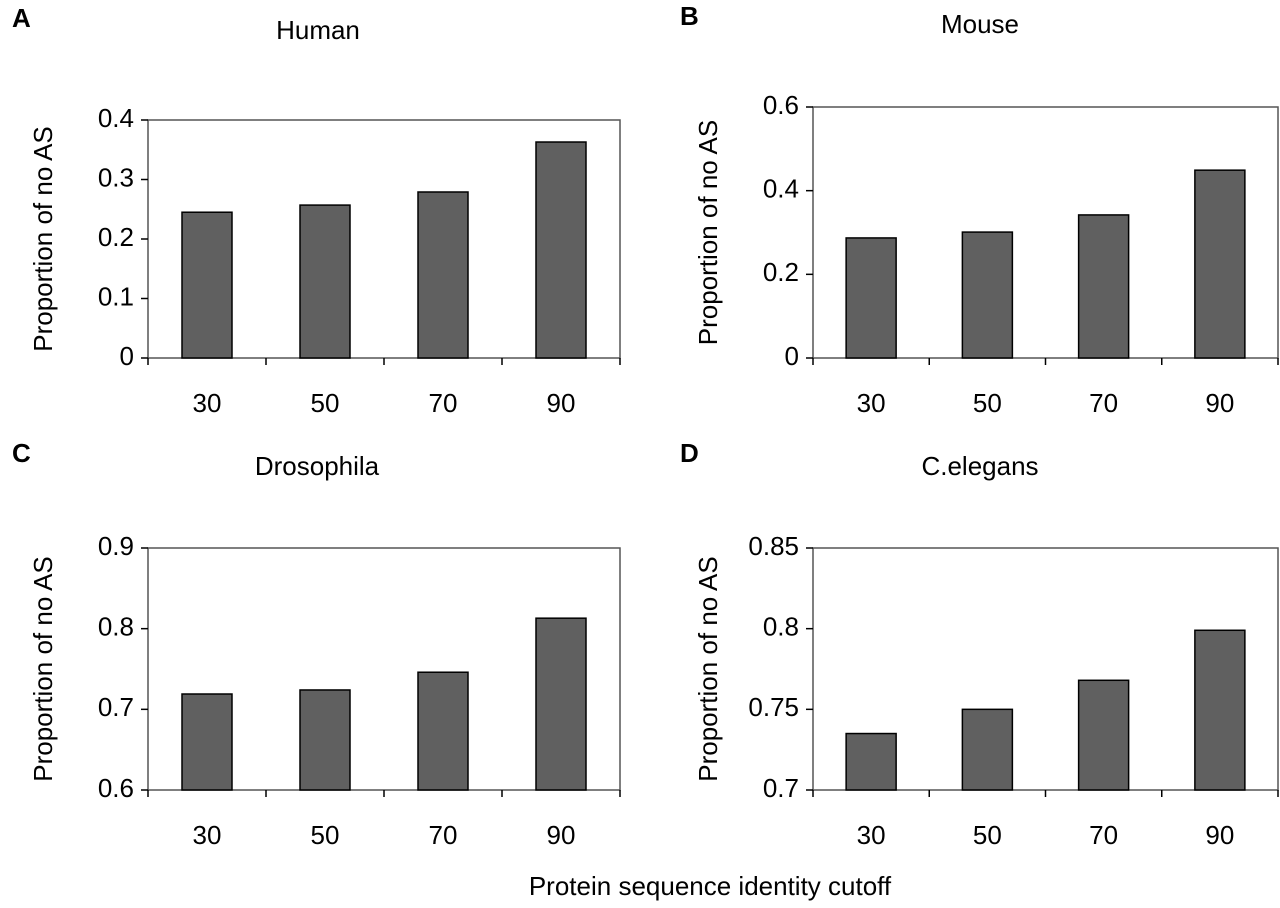  What do you see at coordinates (116, 177) in the screenshot?
I see `y-tick-label: 0.3` at bounding box center [116, 177].